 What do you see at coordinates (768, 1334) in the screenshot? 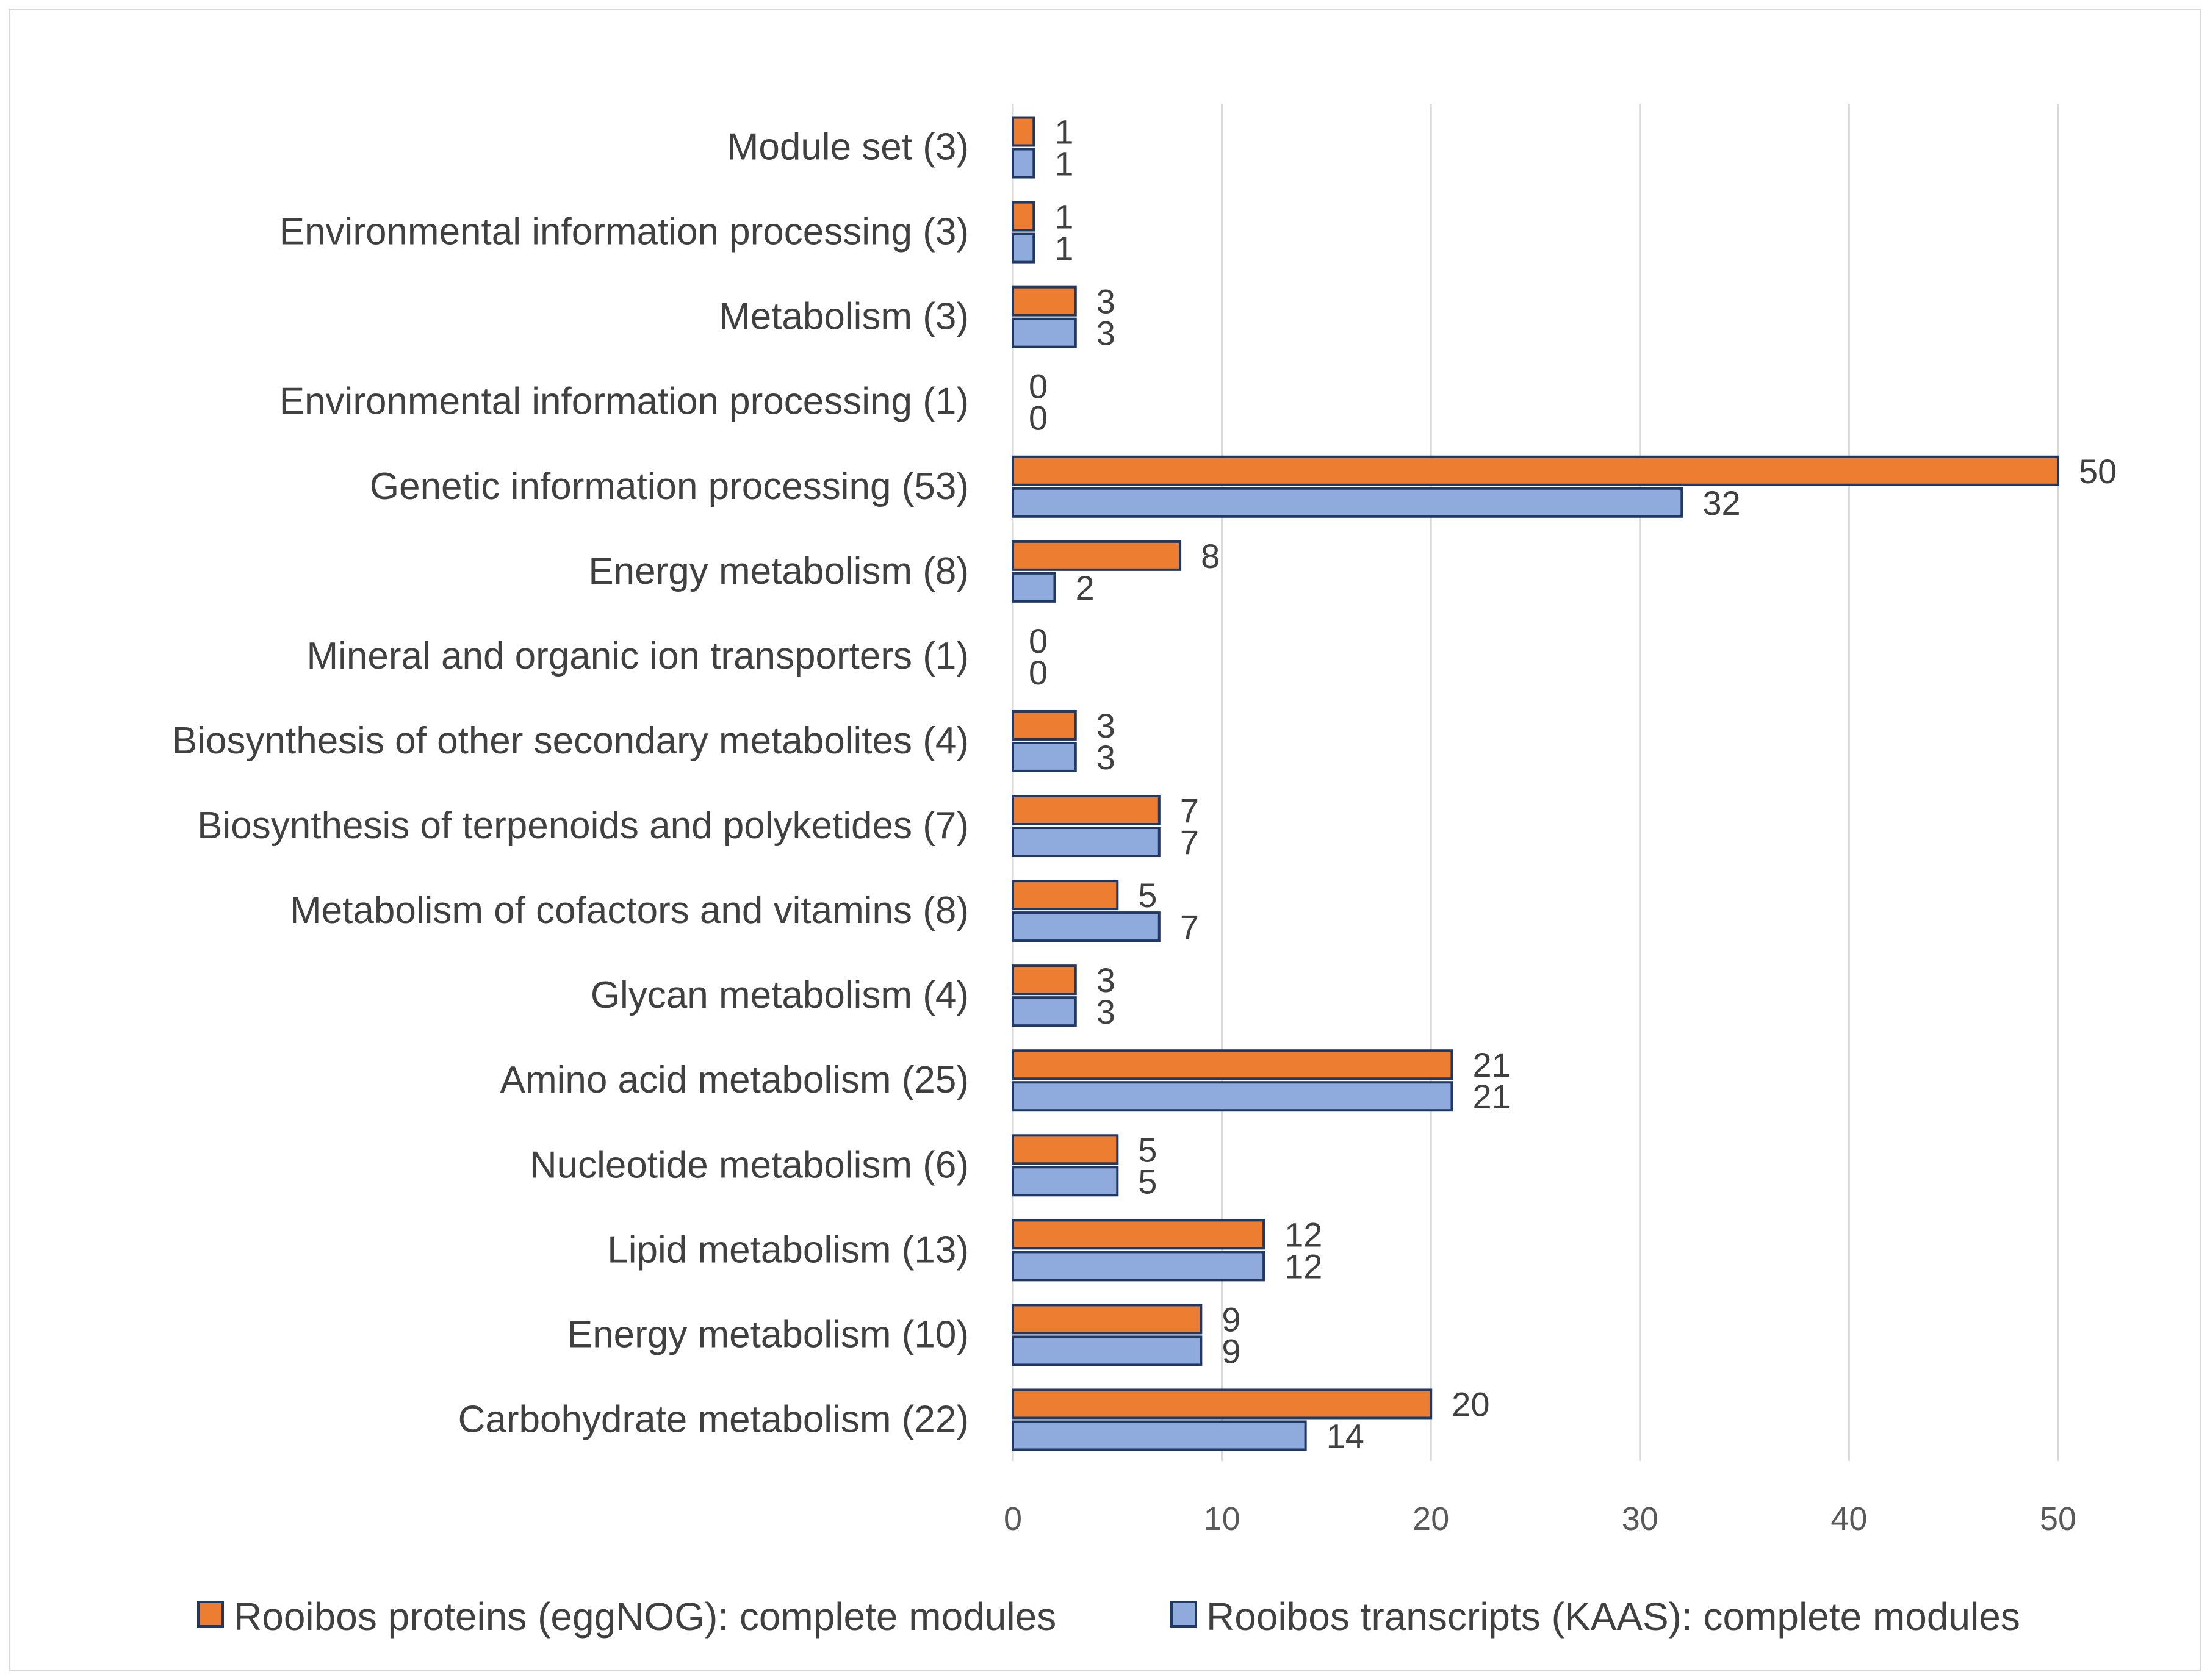
I see `category-label: Energy metabolism (10)` at bounding box center [768, 1334].